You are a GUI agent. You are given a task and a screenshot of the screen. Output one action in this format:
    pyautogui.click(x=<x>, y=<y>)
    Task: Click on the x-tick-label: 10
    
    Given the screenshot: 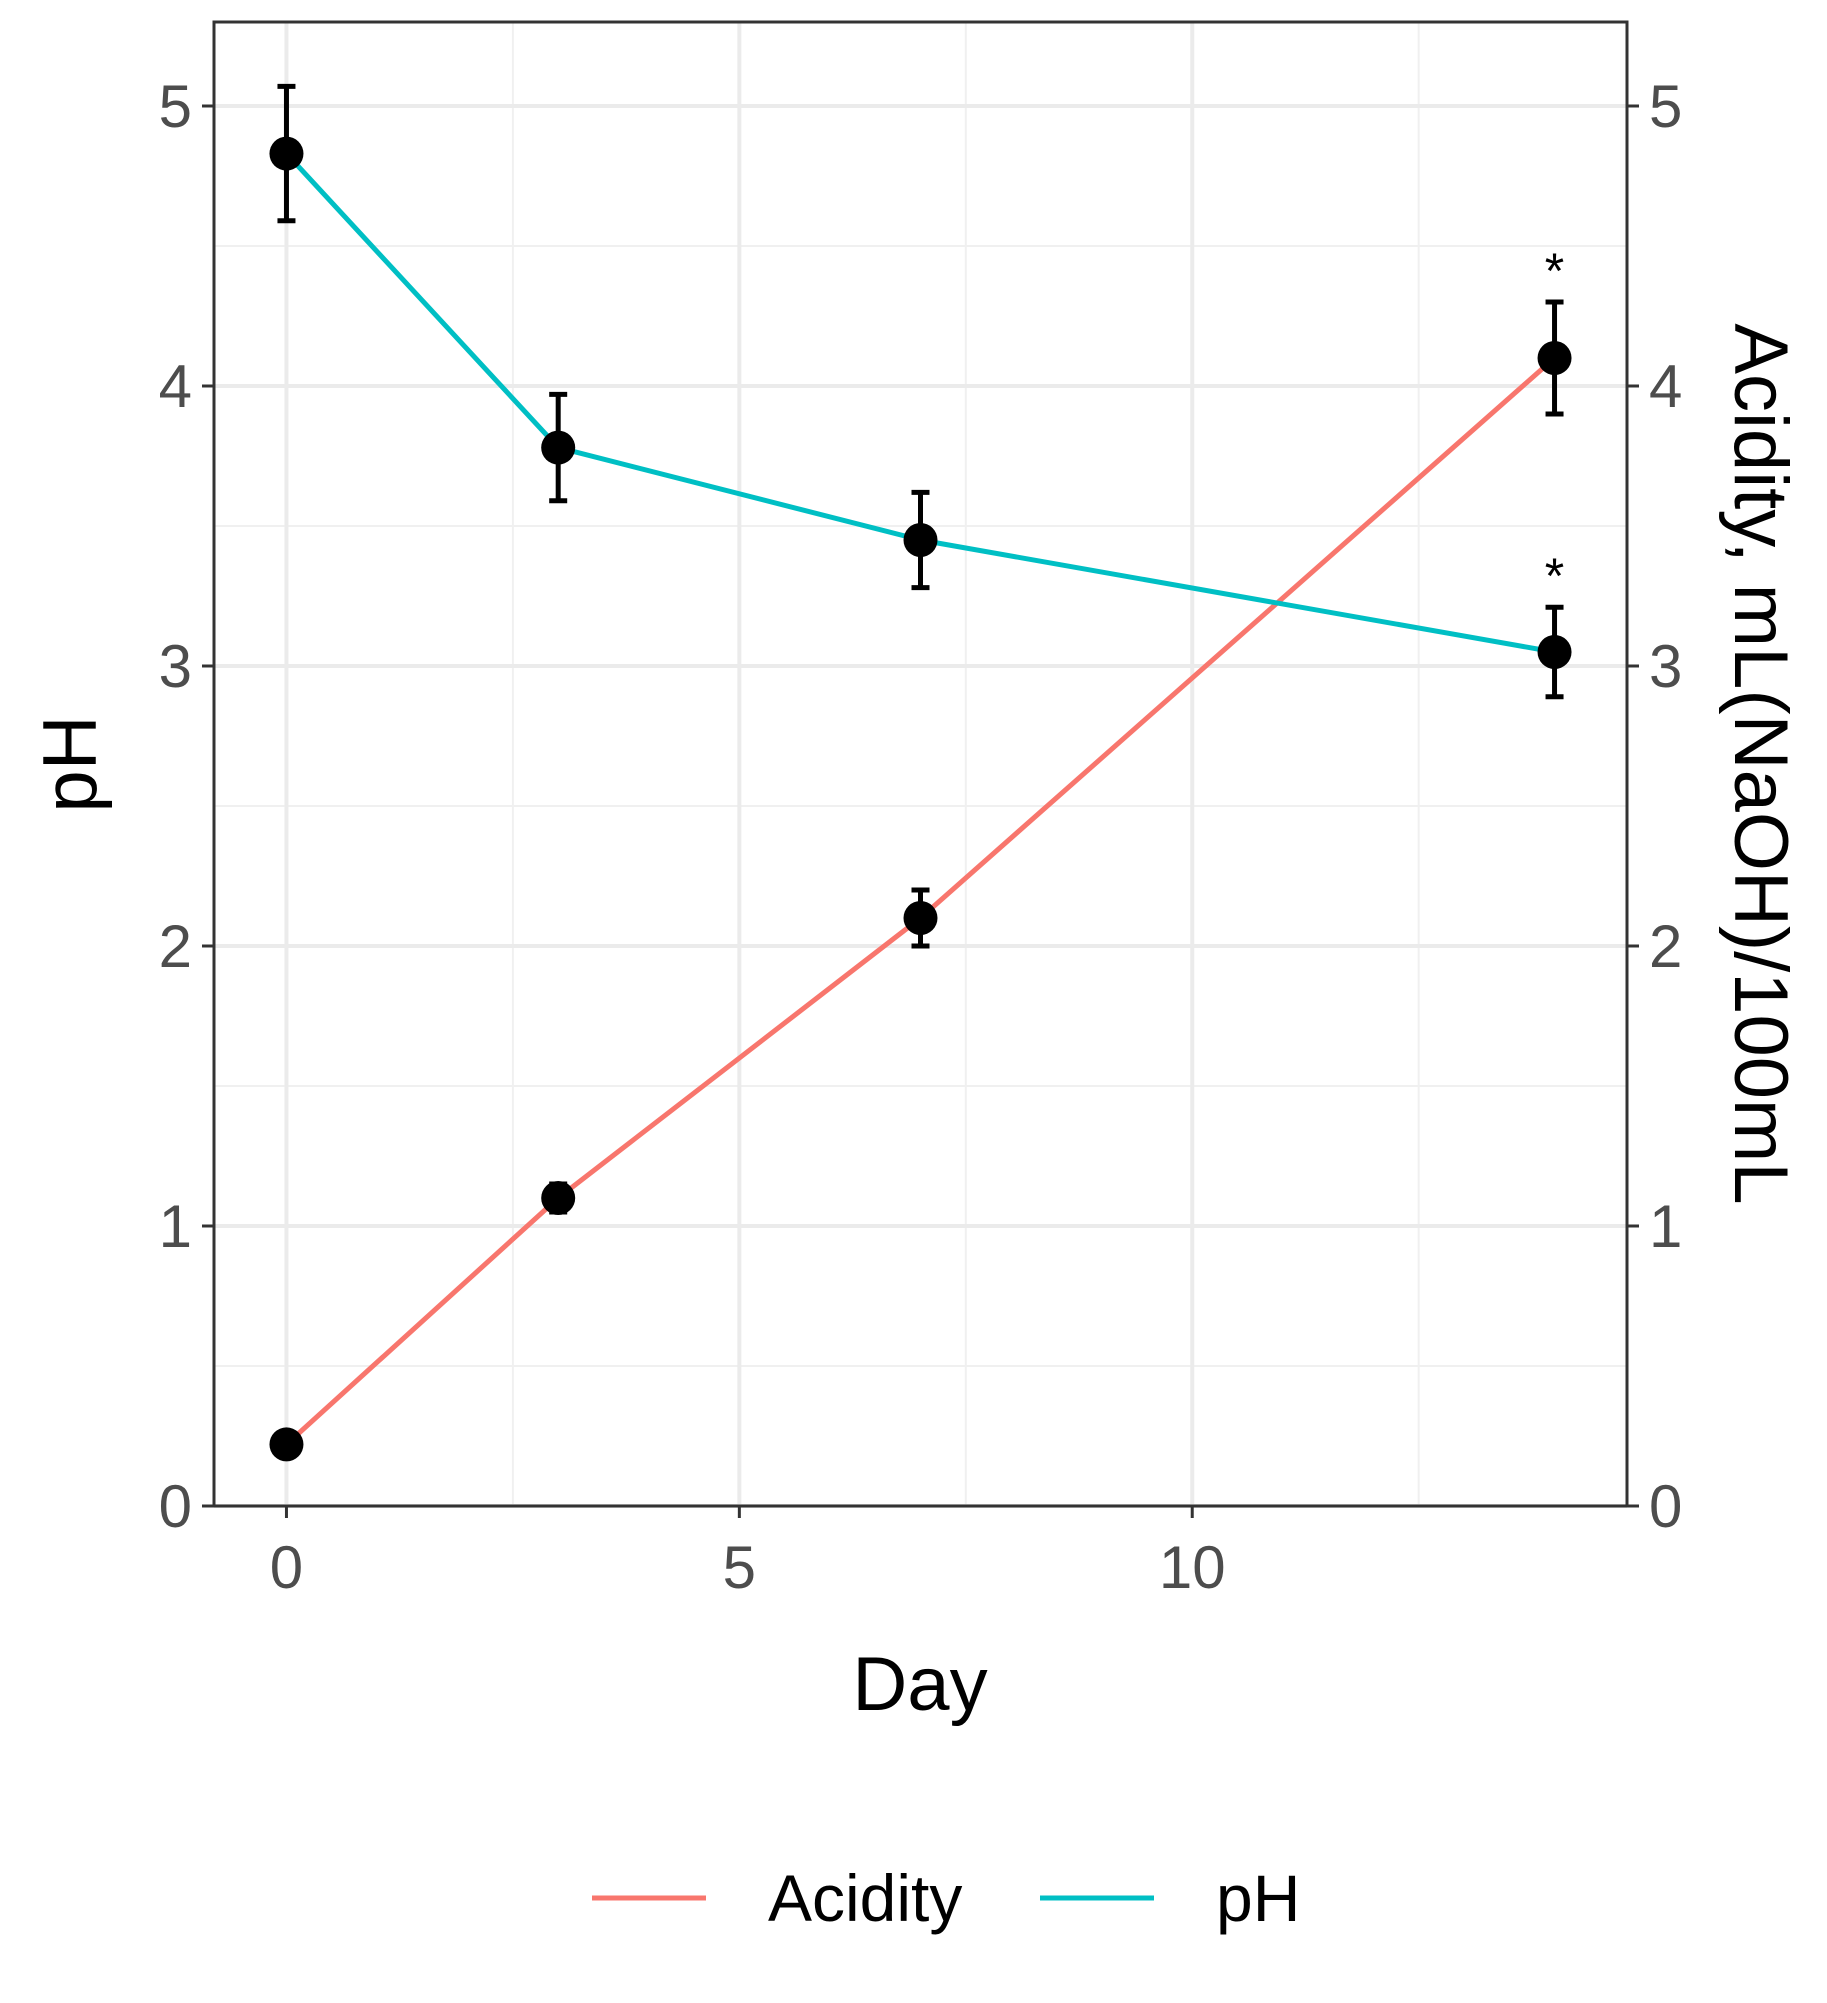 What is the action you would take?
    pyautogui.click(x=1192, y=1567)
    